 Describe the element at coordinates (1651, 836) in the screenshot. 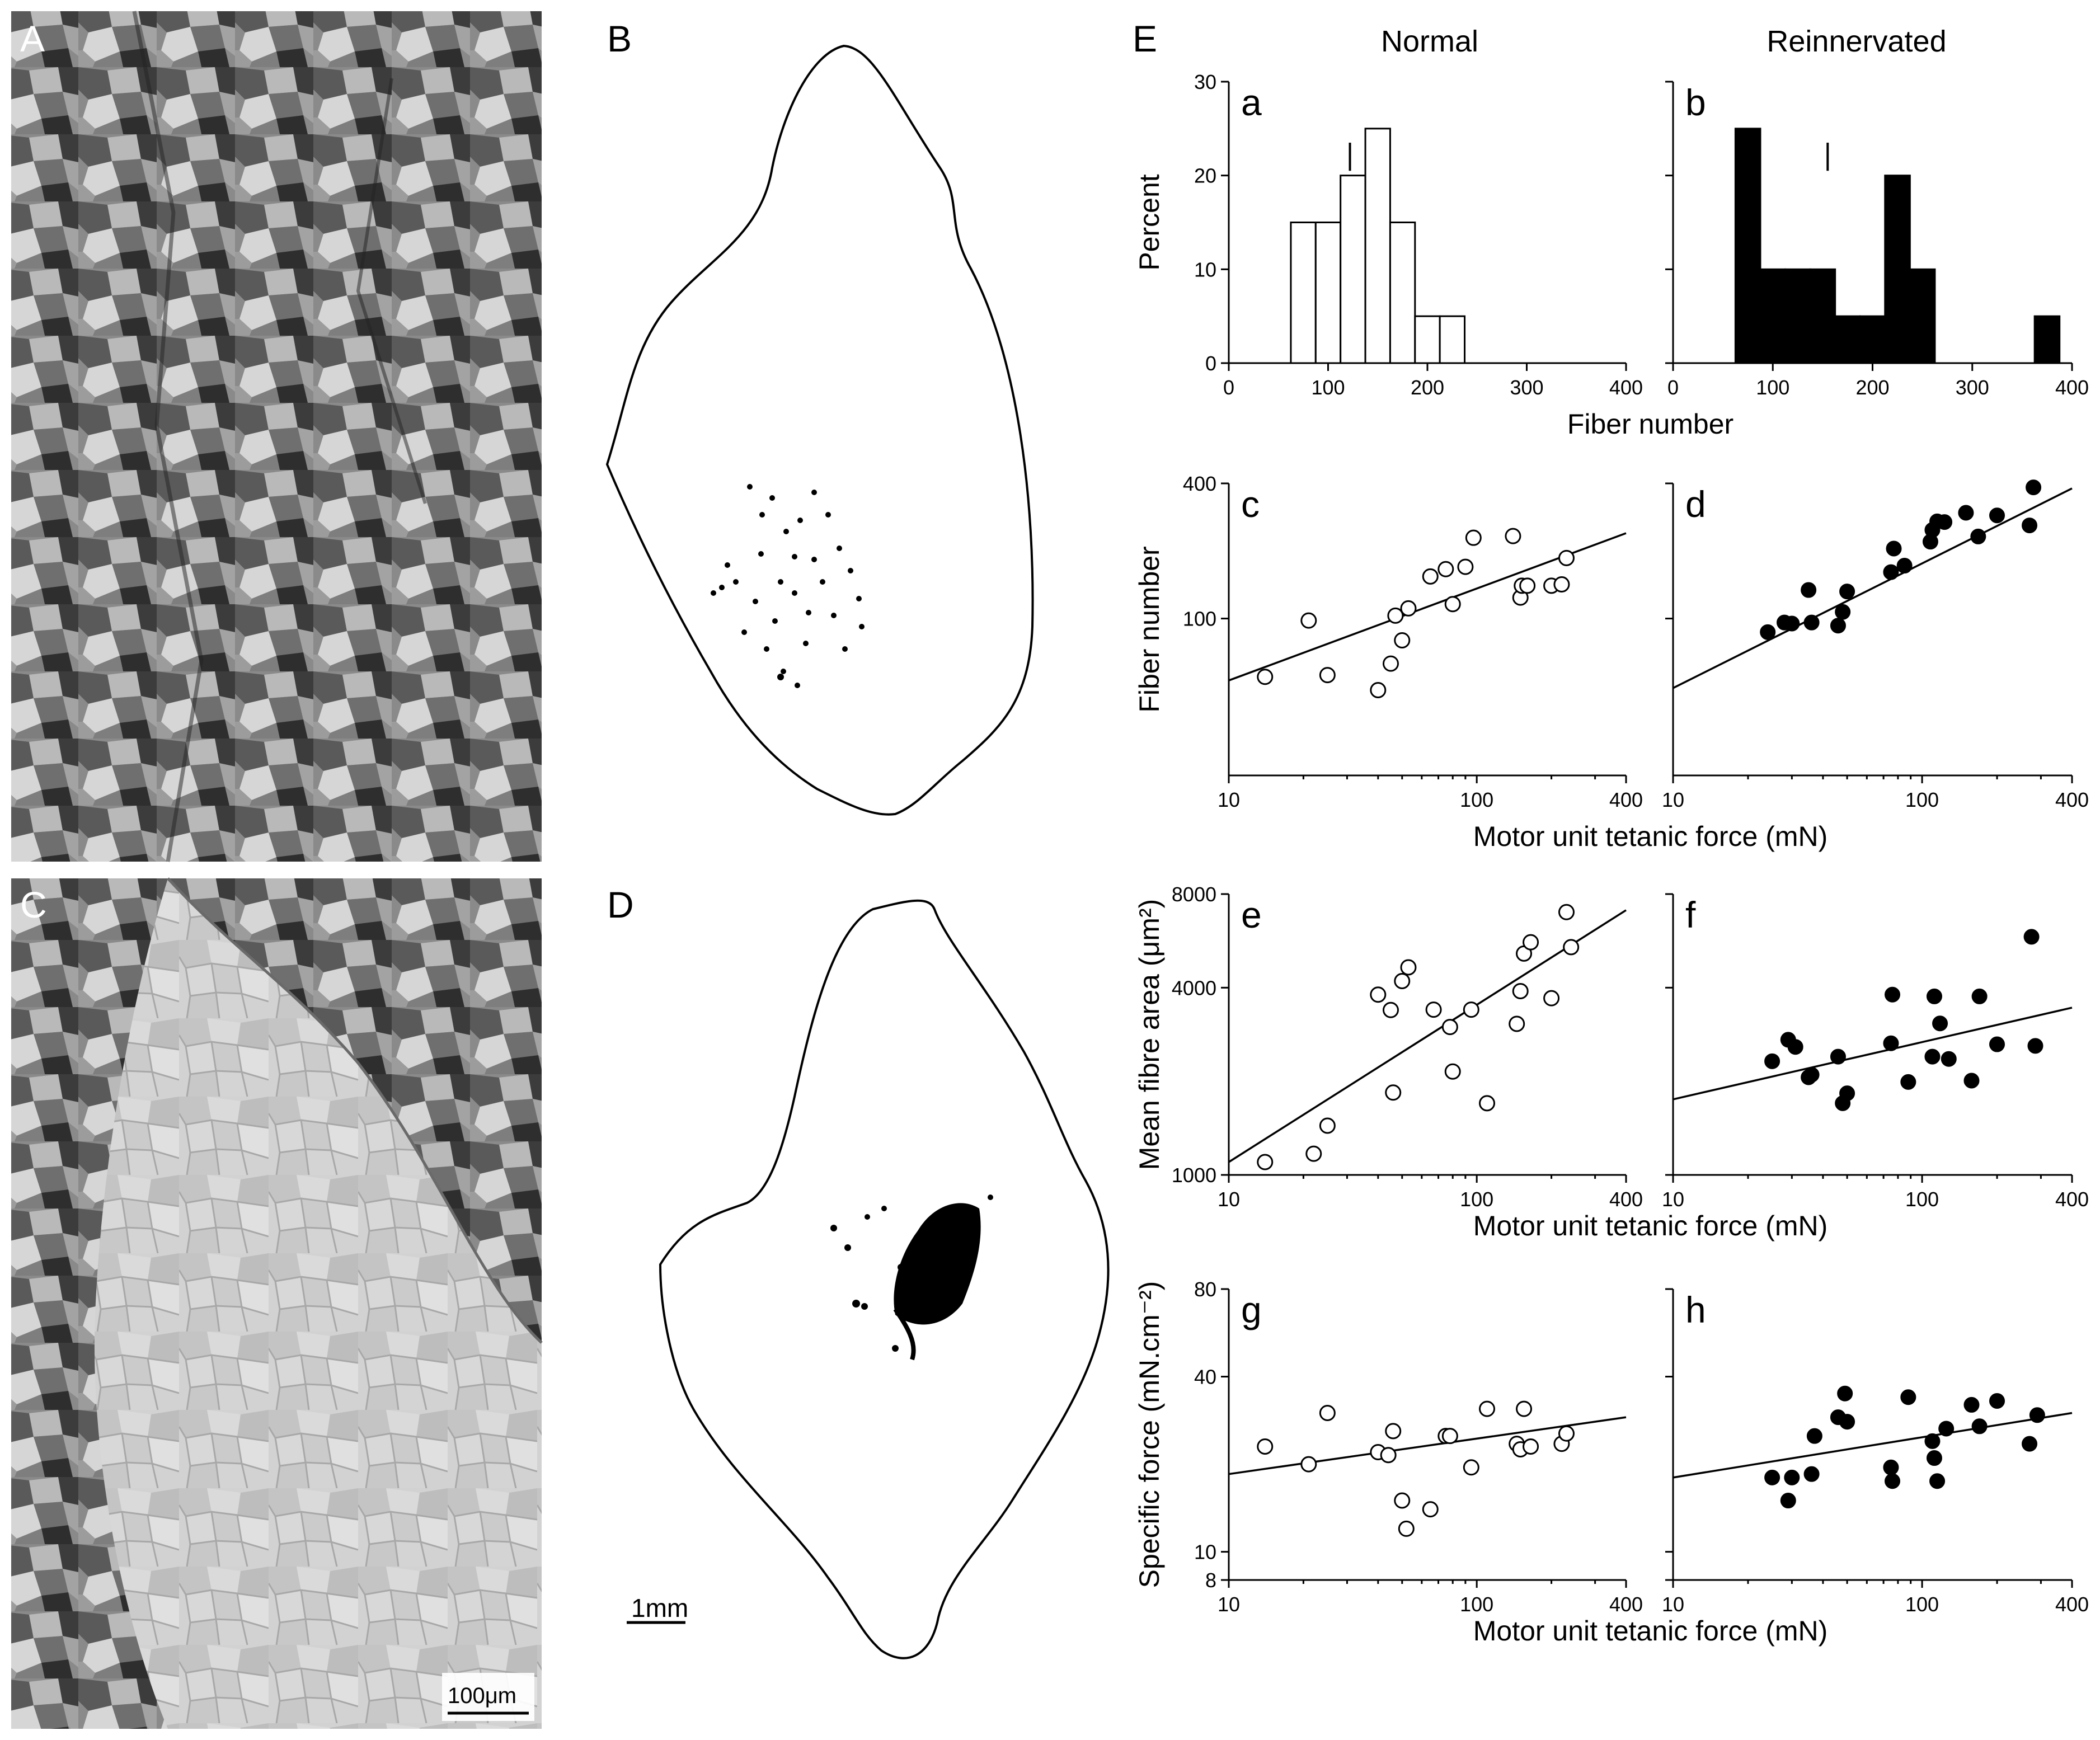

I see `x-axis-title-fiber-number: Motor unit tetanic force (mN)` at that location.